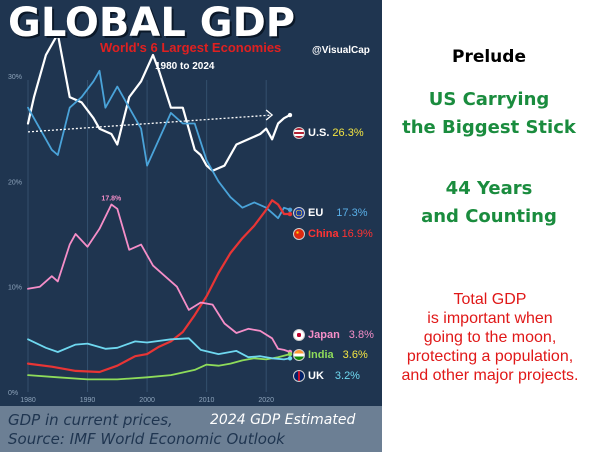  I want to click on years-heading-line-1: 44 Years, so click(489, 188).